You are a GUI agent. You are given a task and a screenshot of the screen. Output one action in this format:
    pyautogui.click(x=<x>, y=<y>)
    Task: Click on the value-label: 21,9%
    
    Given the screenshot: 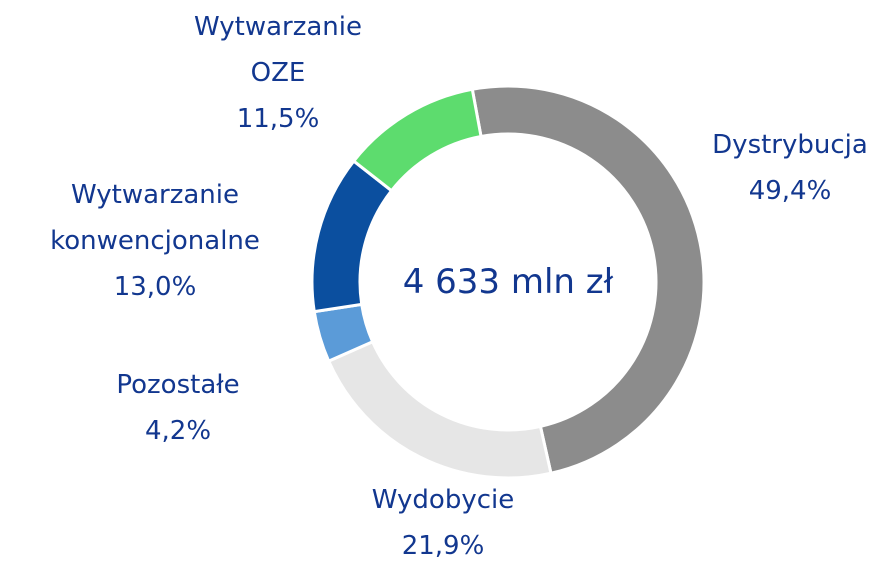 What is the action you would take?
    pyautogui.click(x=443, y=546)
    